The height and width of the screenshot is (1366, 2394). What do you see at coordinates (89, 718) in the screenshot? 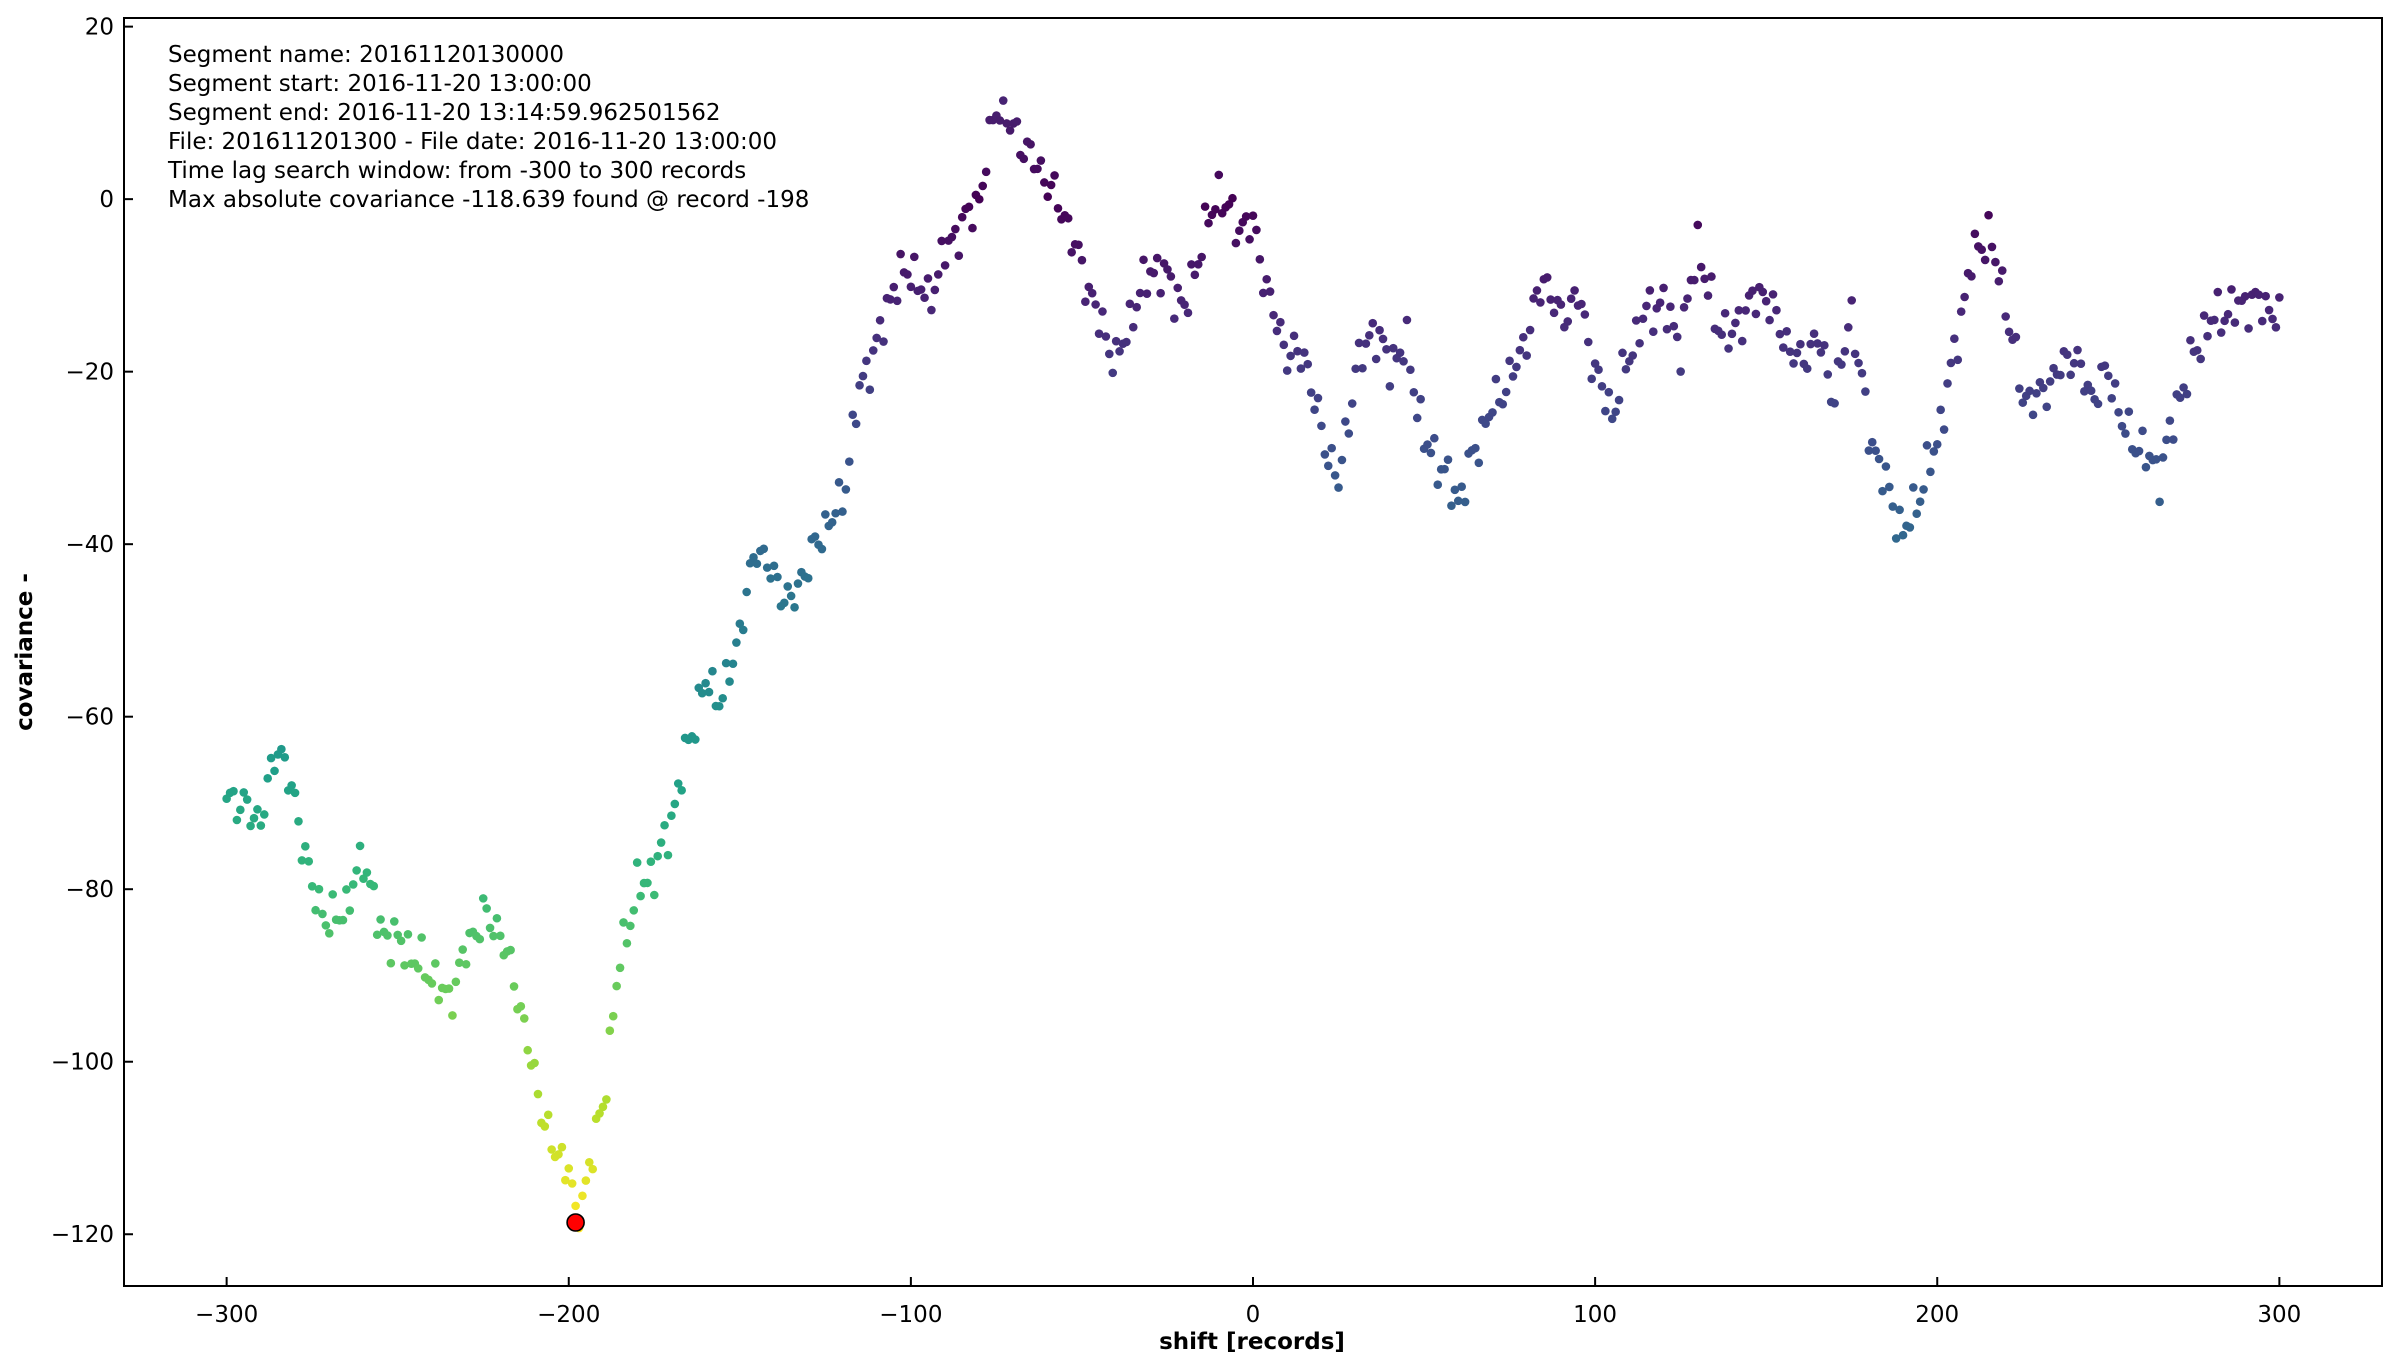
I see `y-tick-label: −60` at bounding box center [89, 718].